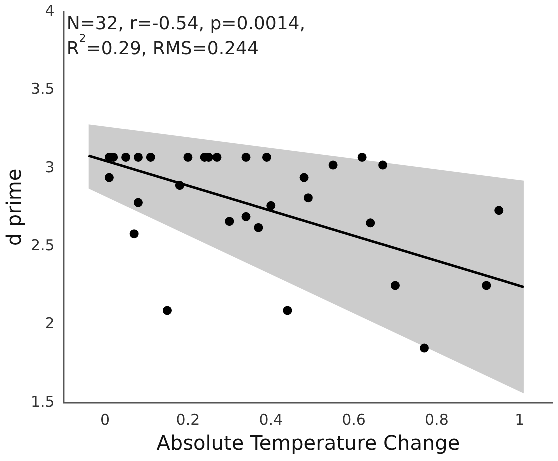  What do you see at coordinates (14, 207) in the screenshot?
I see `y-axis-title: d prime` at bounding box center [14, 207].